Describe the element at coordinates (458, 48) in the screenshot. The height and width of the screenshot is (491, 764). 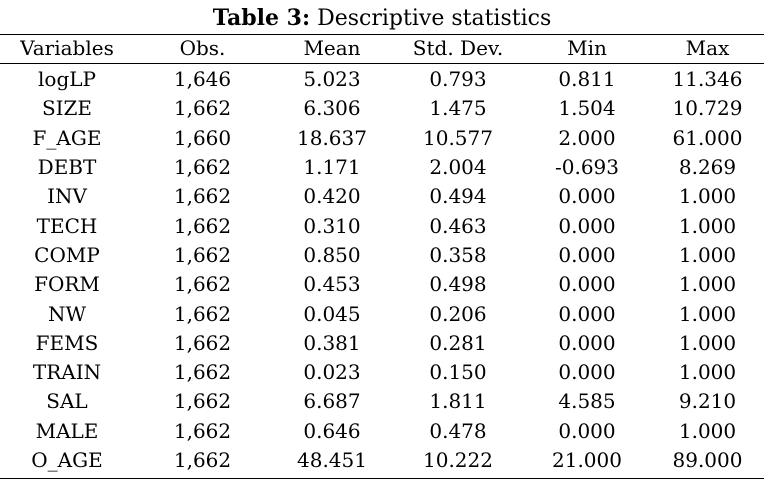
I see `column-header-std-dev: Std. Dev.` at that location.